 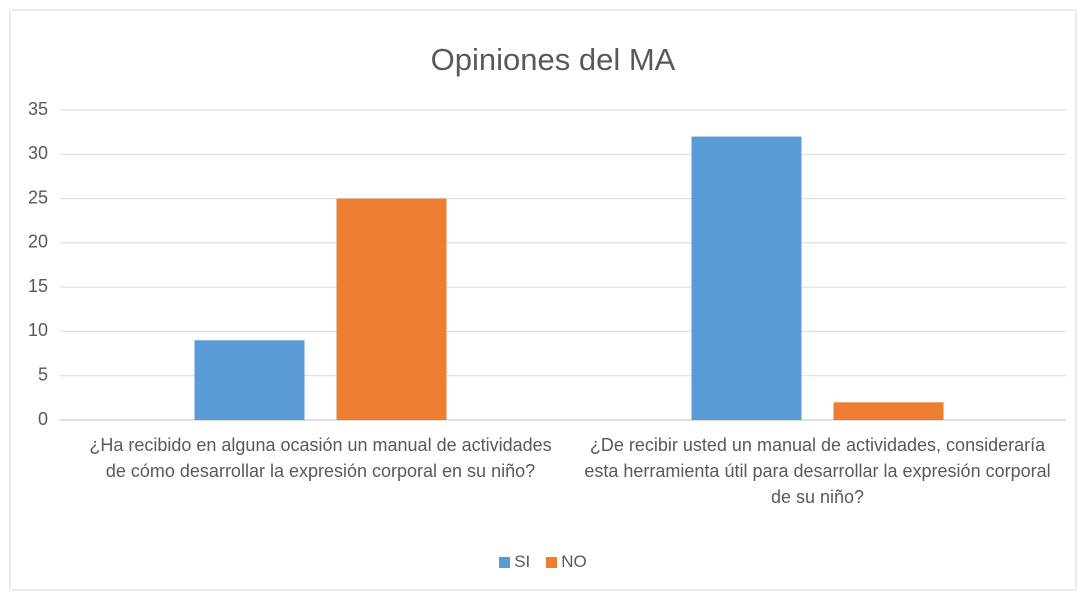 I want to click on y-tick-label: 5, so click(x=43, y=374).